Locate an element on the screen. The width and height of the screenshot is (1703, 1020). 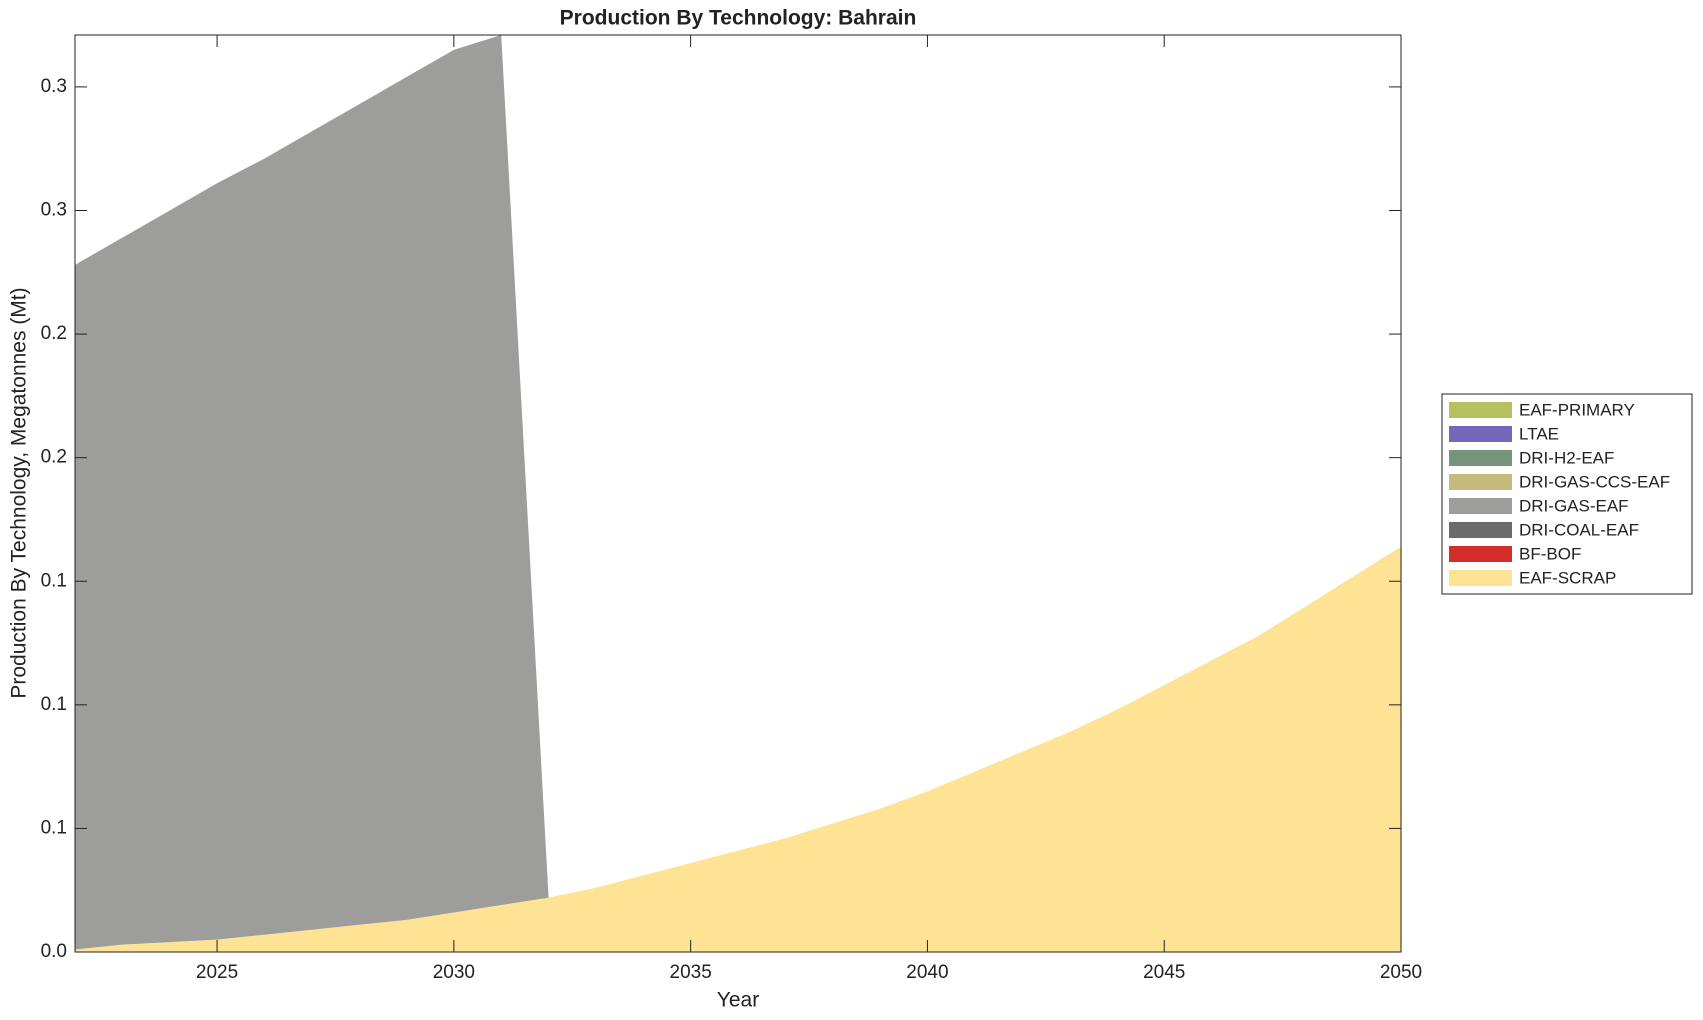
x-axis-label: Year is located at coordinates (738, 1000).